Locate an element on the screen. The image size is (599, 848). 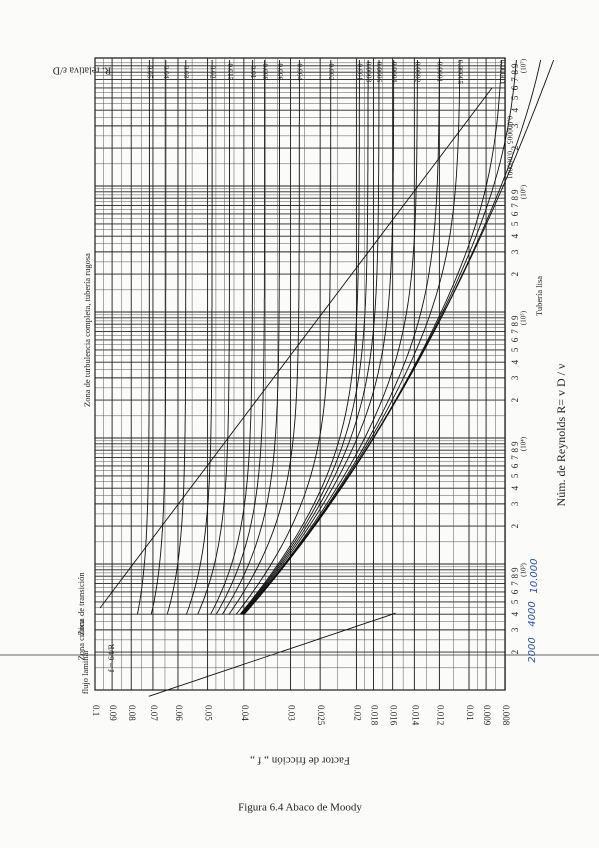
zone-label: Zona de transición is located at coordinates (81, 604).